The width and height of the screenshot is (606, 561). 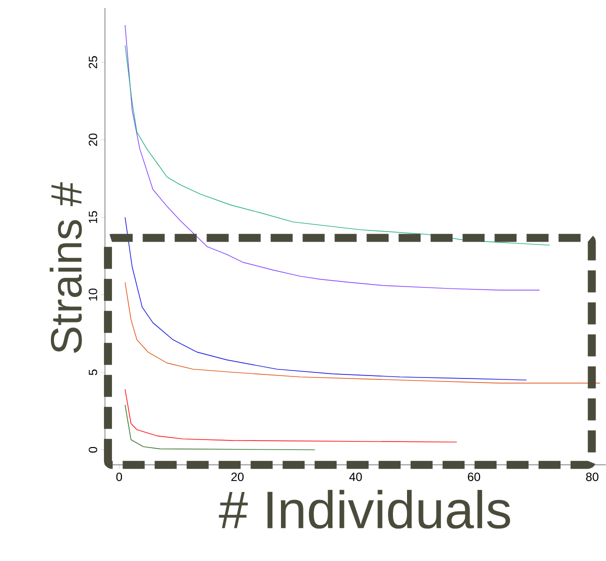 I want to click on y-axis-title: Strains #, so click(x=66, y=267).